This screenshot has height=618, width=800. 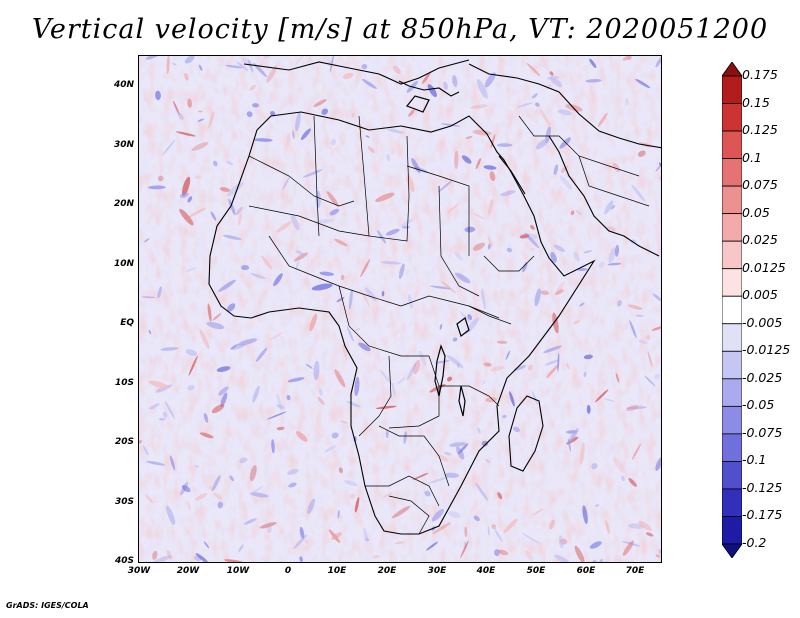 I want to click on lat-tick-label: 30N, so click(x=123, y=145).